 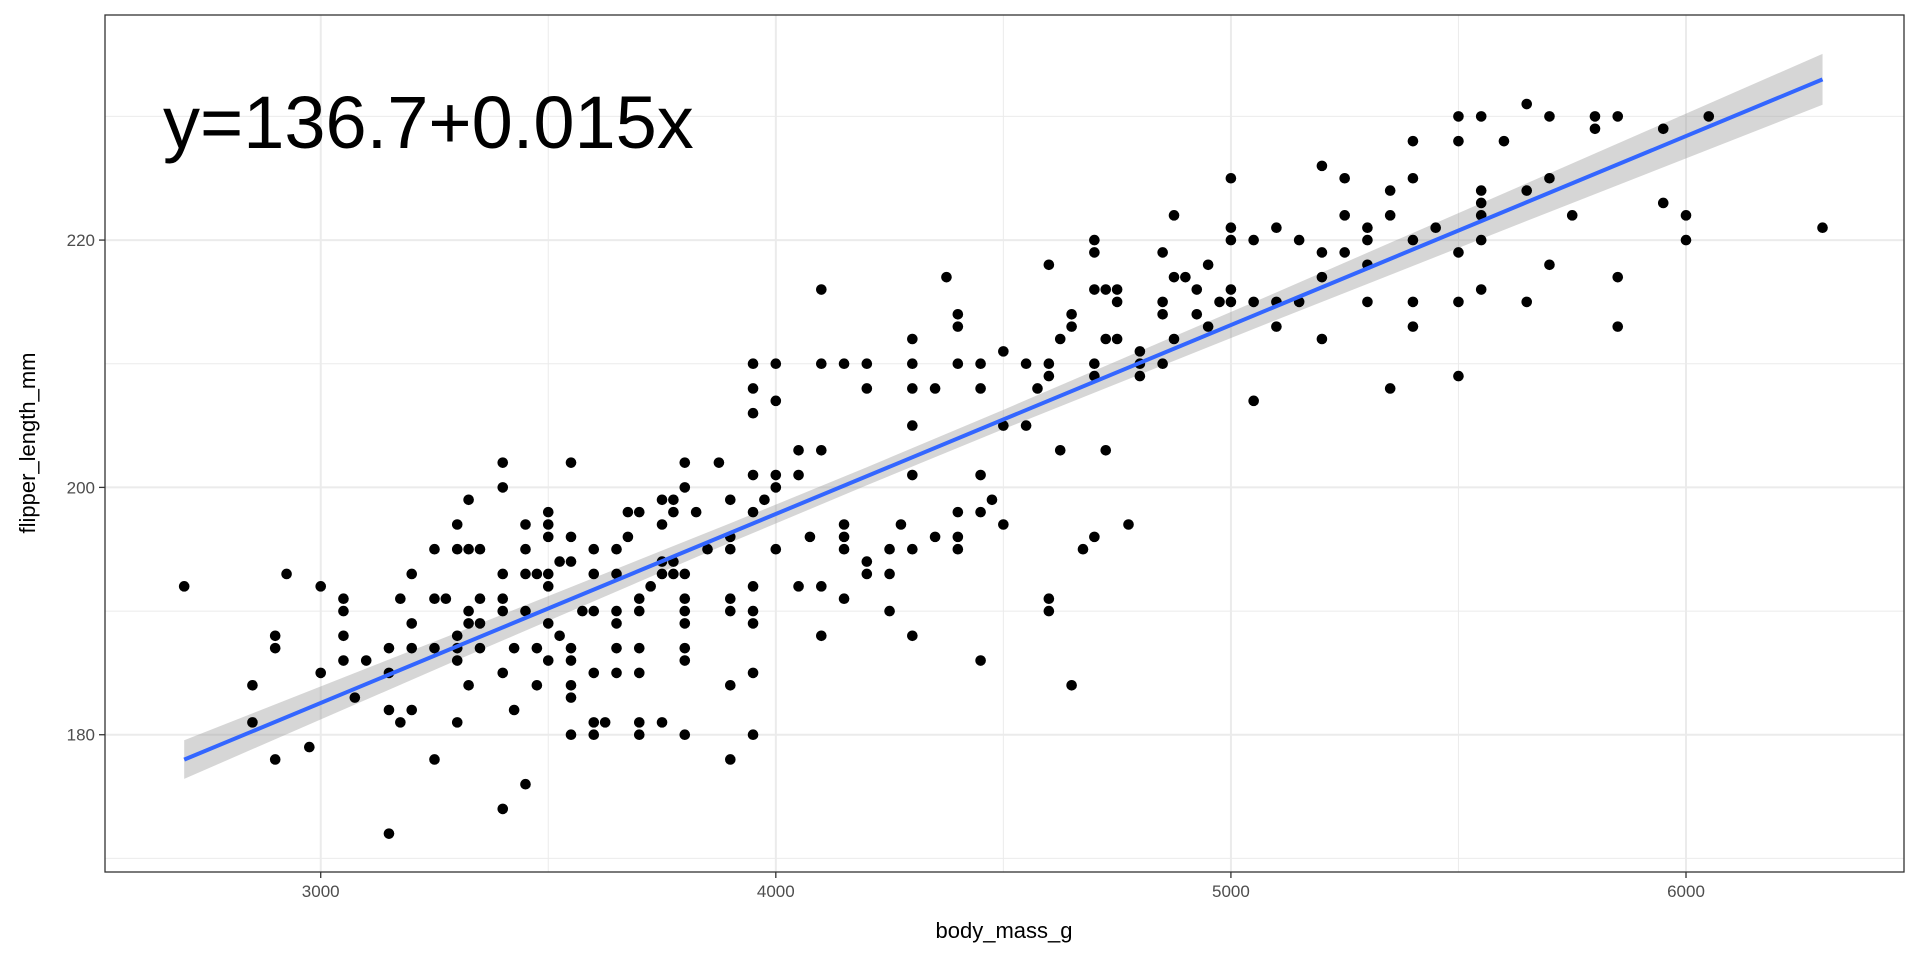 What do you see at coordinates (1231, 891) in the screenshot?
I see `x-tick-label: 5000` at bounding box center [1231, 891].